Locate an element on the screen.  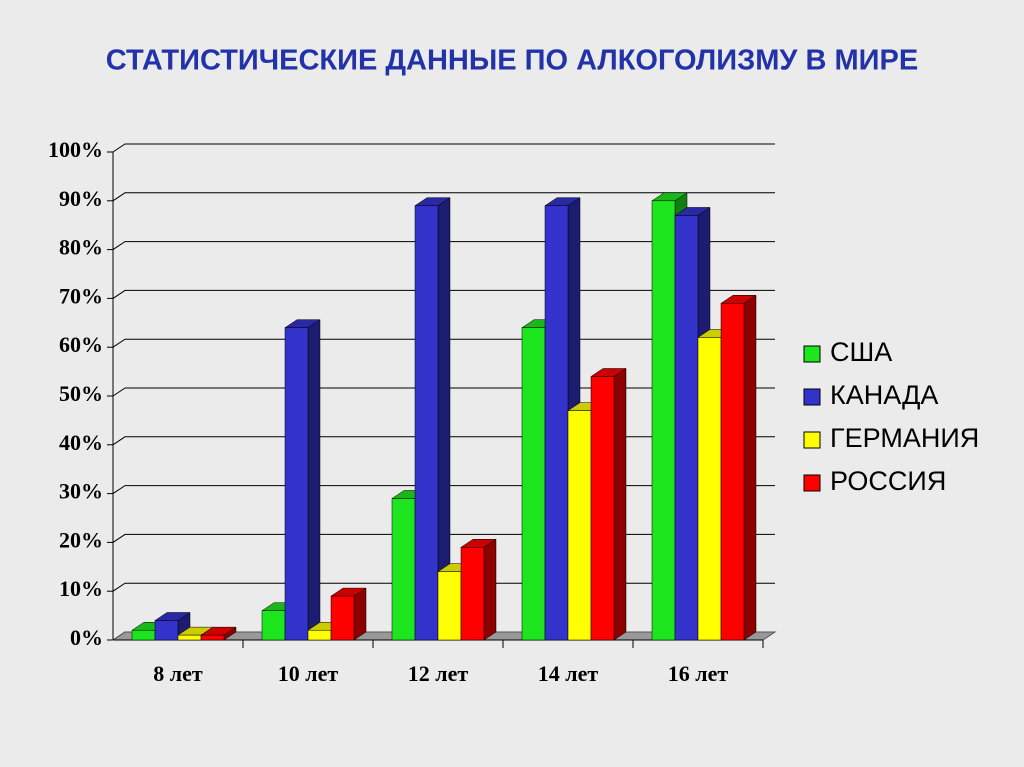
x-tick-label: 14 лет is located at coordinates (568, 673).